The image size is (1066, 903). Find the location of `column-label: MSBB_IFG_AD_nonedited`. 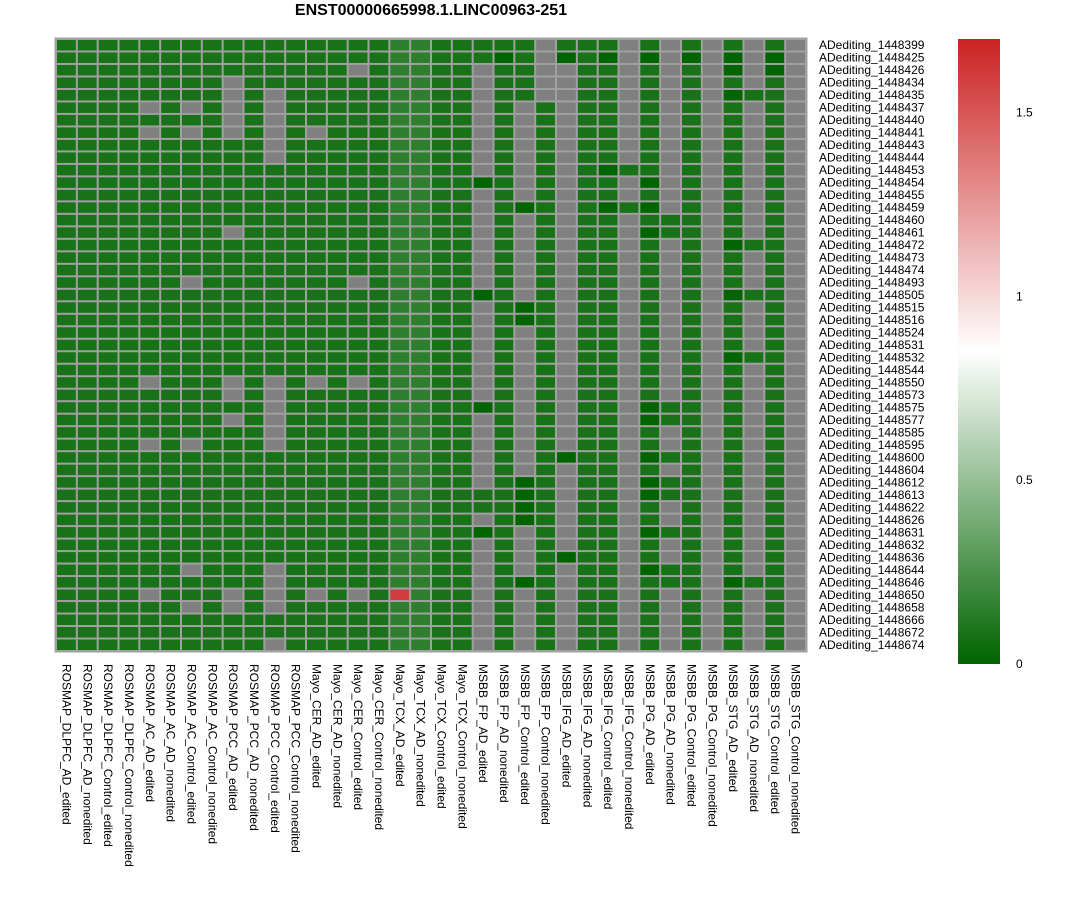

column-label: MSBB_IFG_AD_nonedited is located at coordinates (587, 735).